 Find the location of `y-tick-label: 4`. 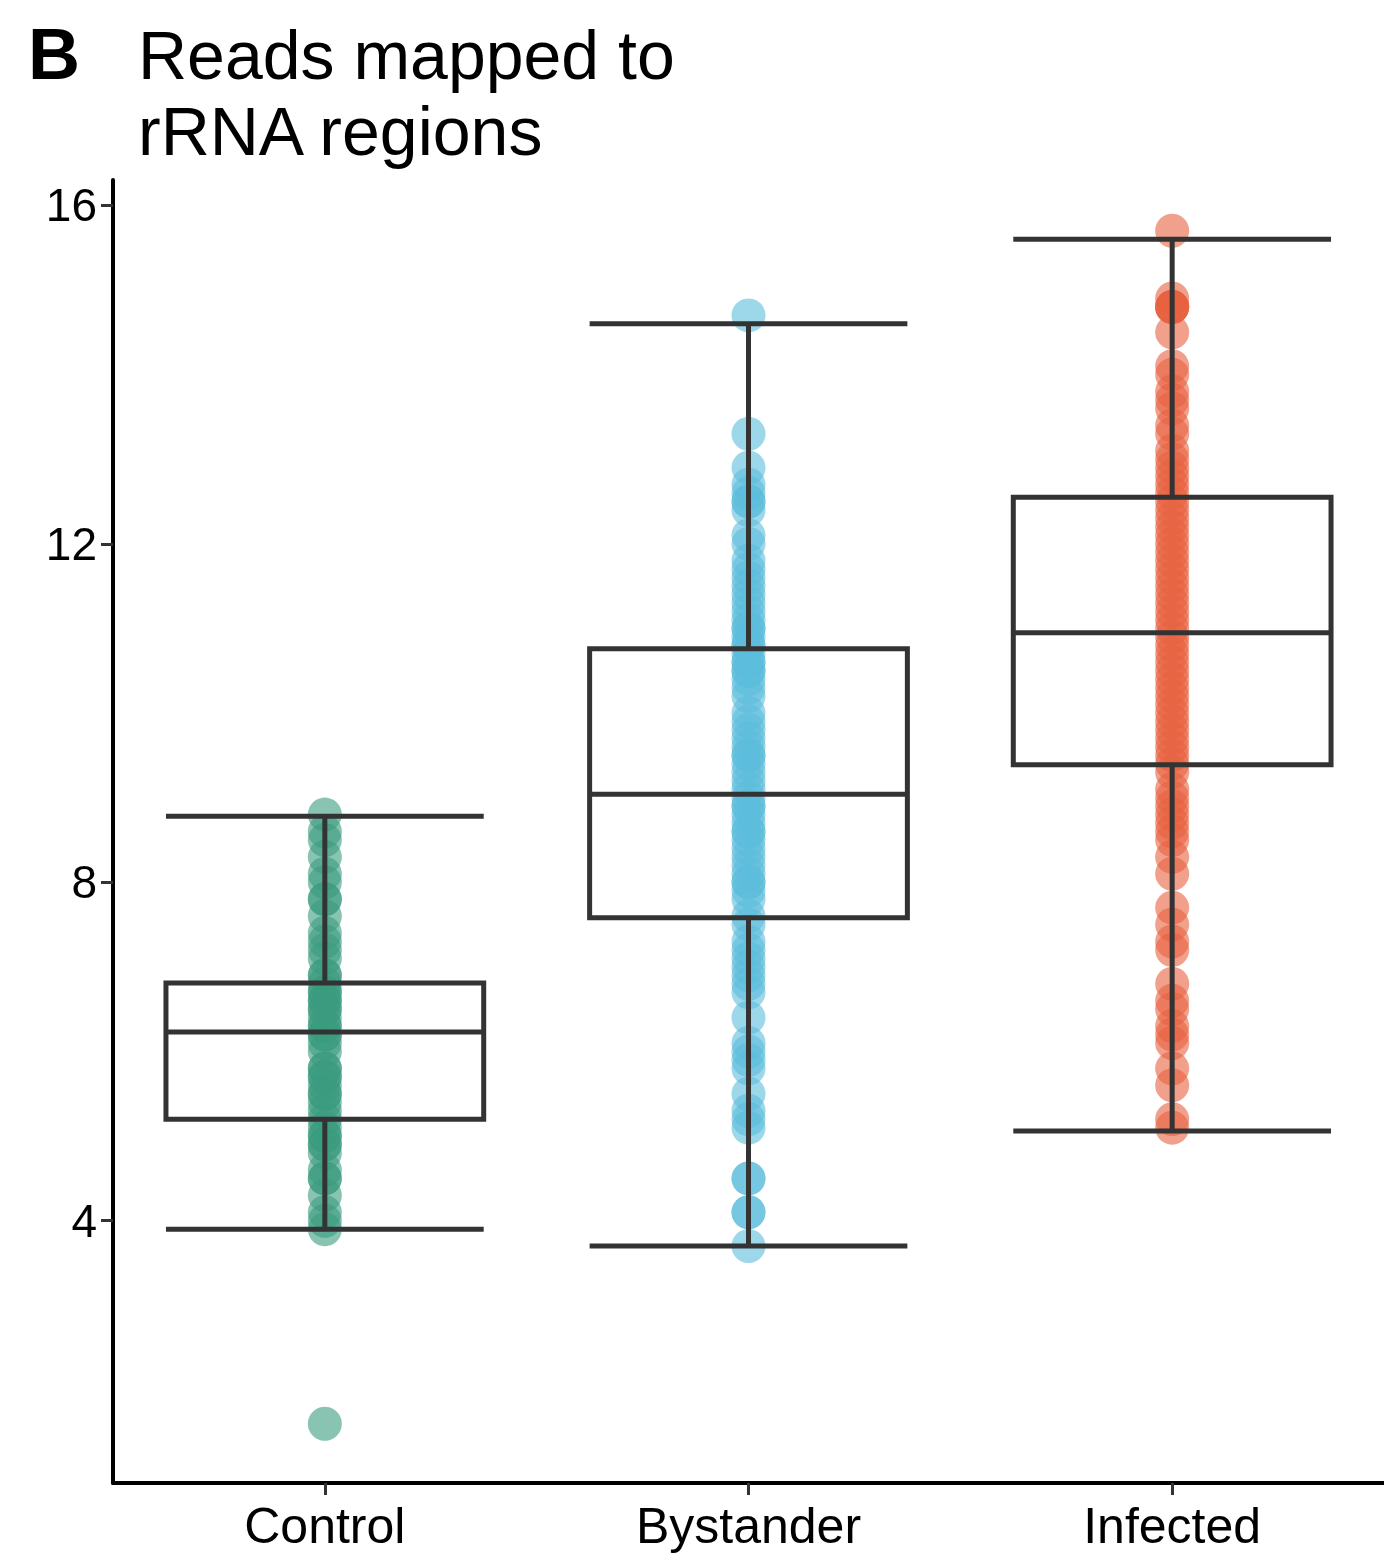

y-tick-label: 4 is located at coordinates (84, 1220).